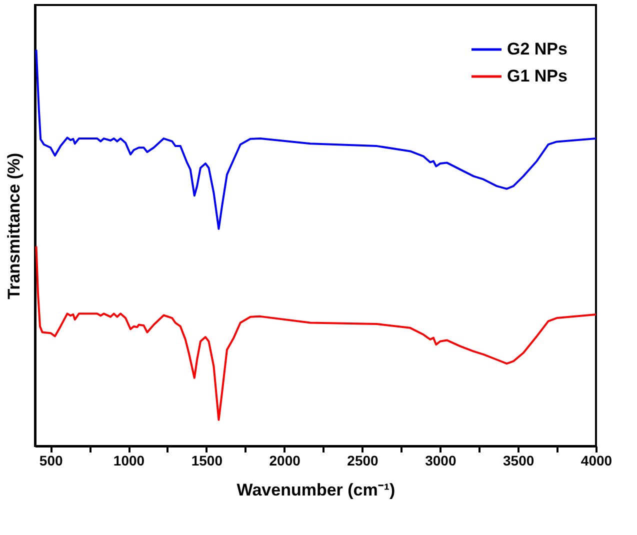 This screenshot has width=637, height=535. I want to click on x-tick-label: 4000, so click(596, 460).